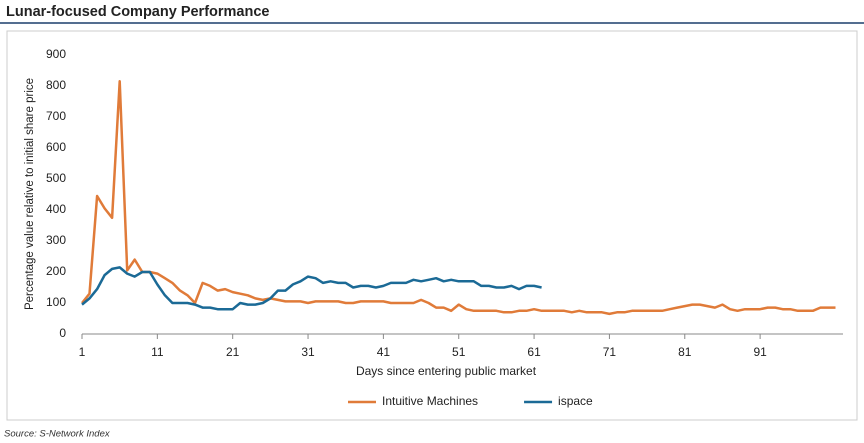 This screenshot has width=864, height=443. What do you see at coordinates (760, 352) in the screenshot?
I see `x-tick-label: 91` at bounding box center [760, 352].